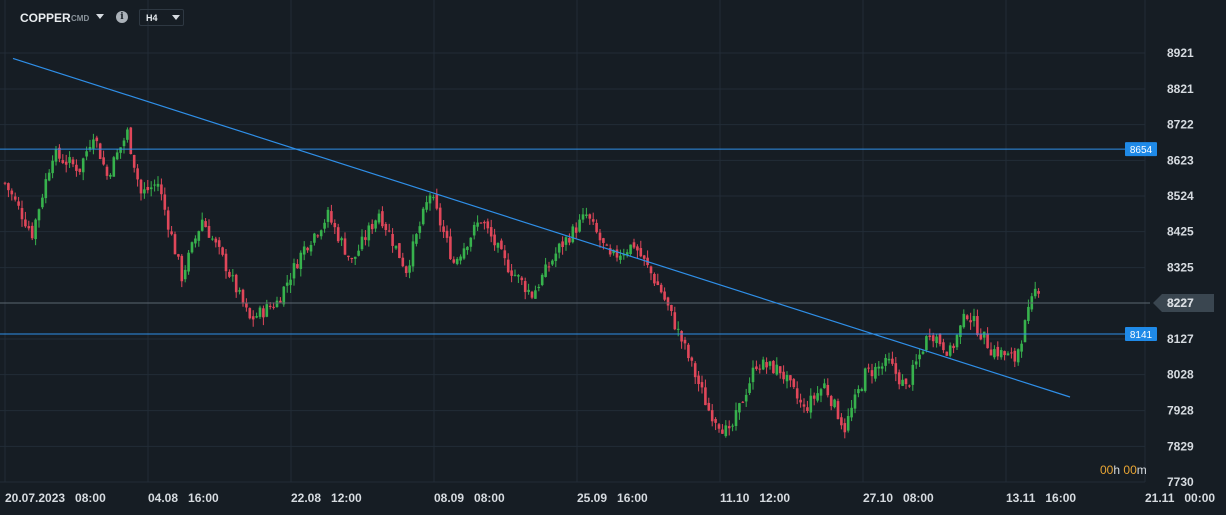  What do you see at coordinates (200, 17) in the screenshot?
I see `chart-toolbar: COPPER CMD i H4` at bounding box center [200, 17].